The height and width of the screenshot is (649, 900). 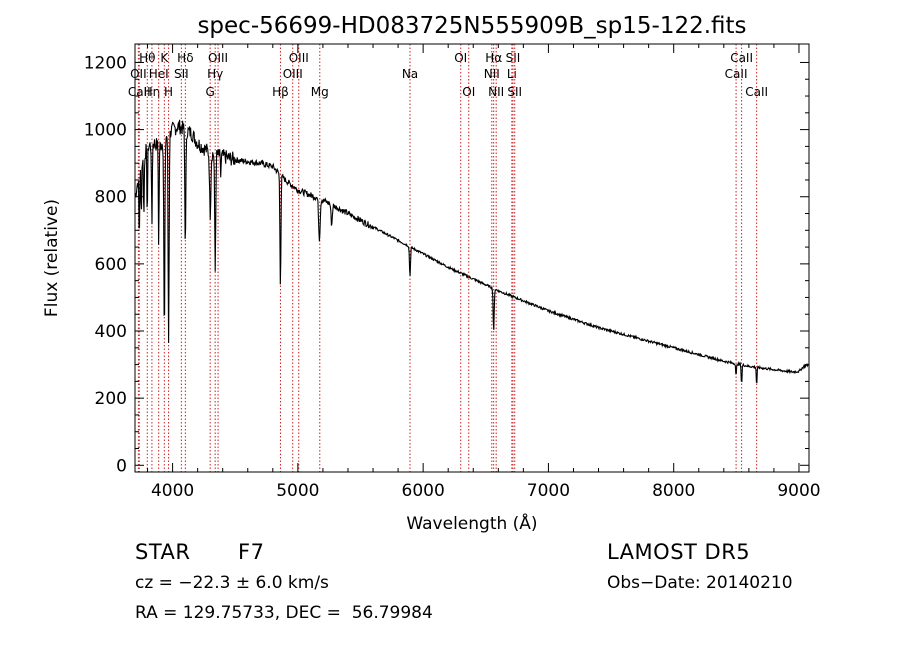 I want to click on line-marker-label-27: CaII, so click(x=756, y=92).